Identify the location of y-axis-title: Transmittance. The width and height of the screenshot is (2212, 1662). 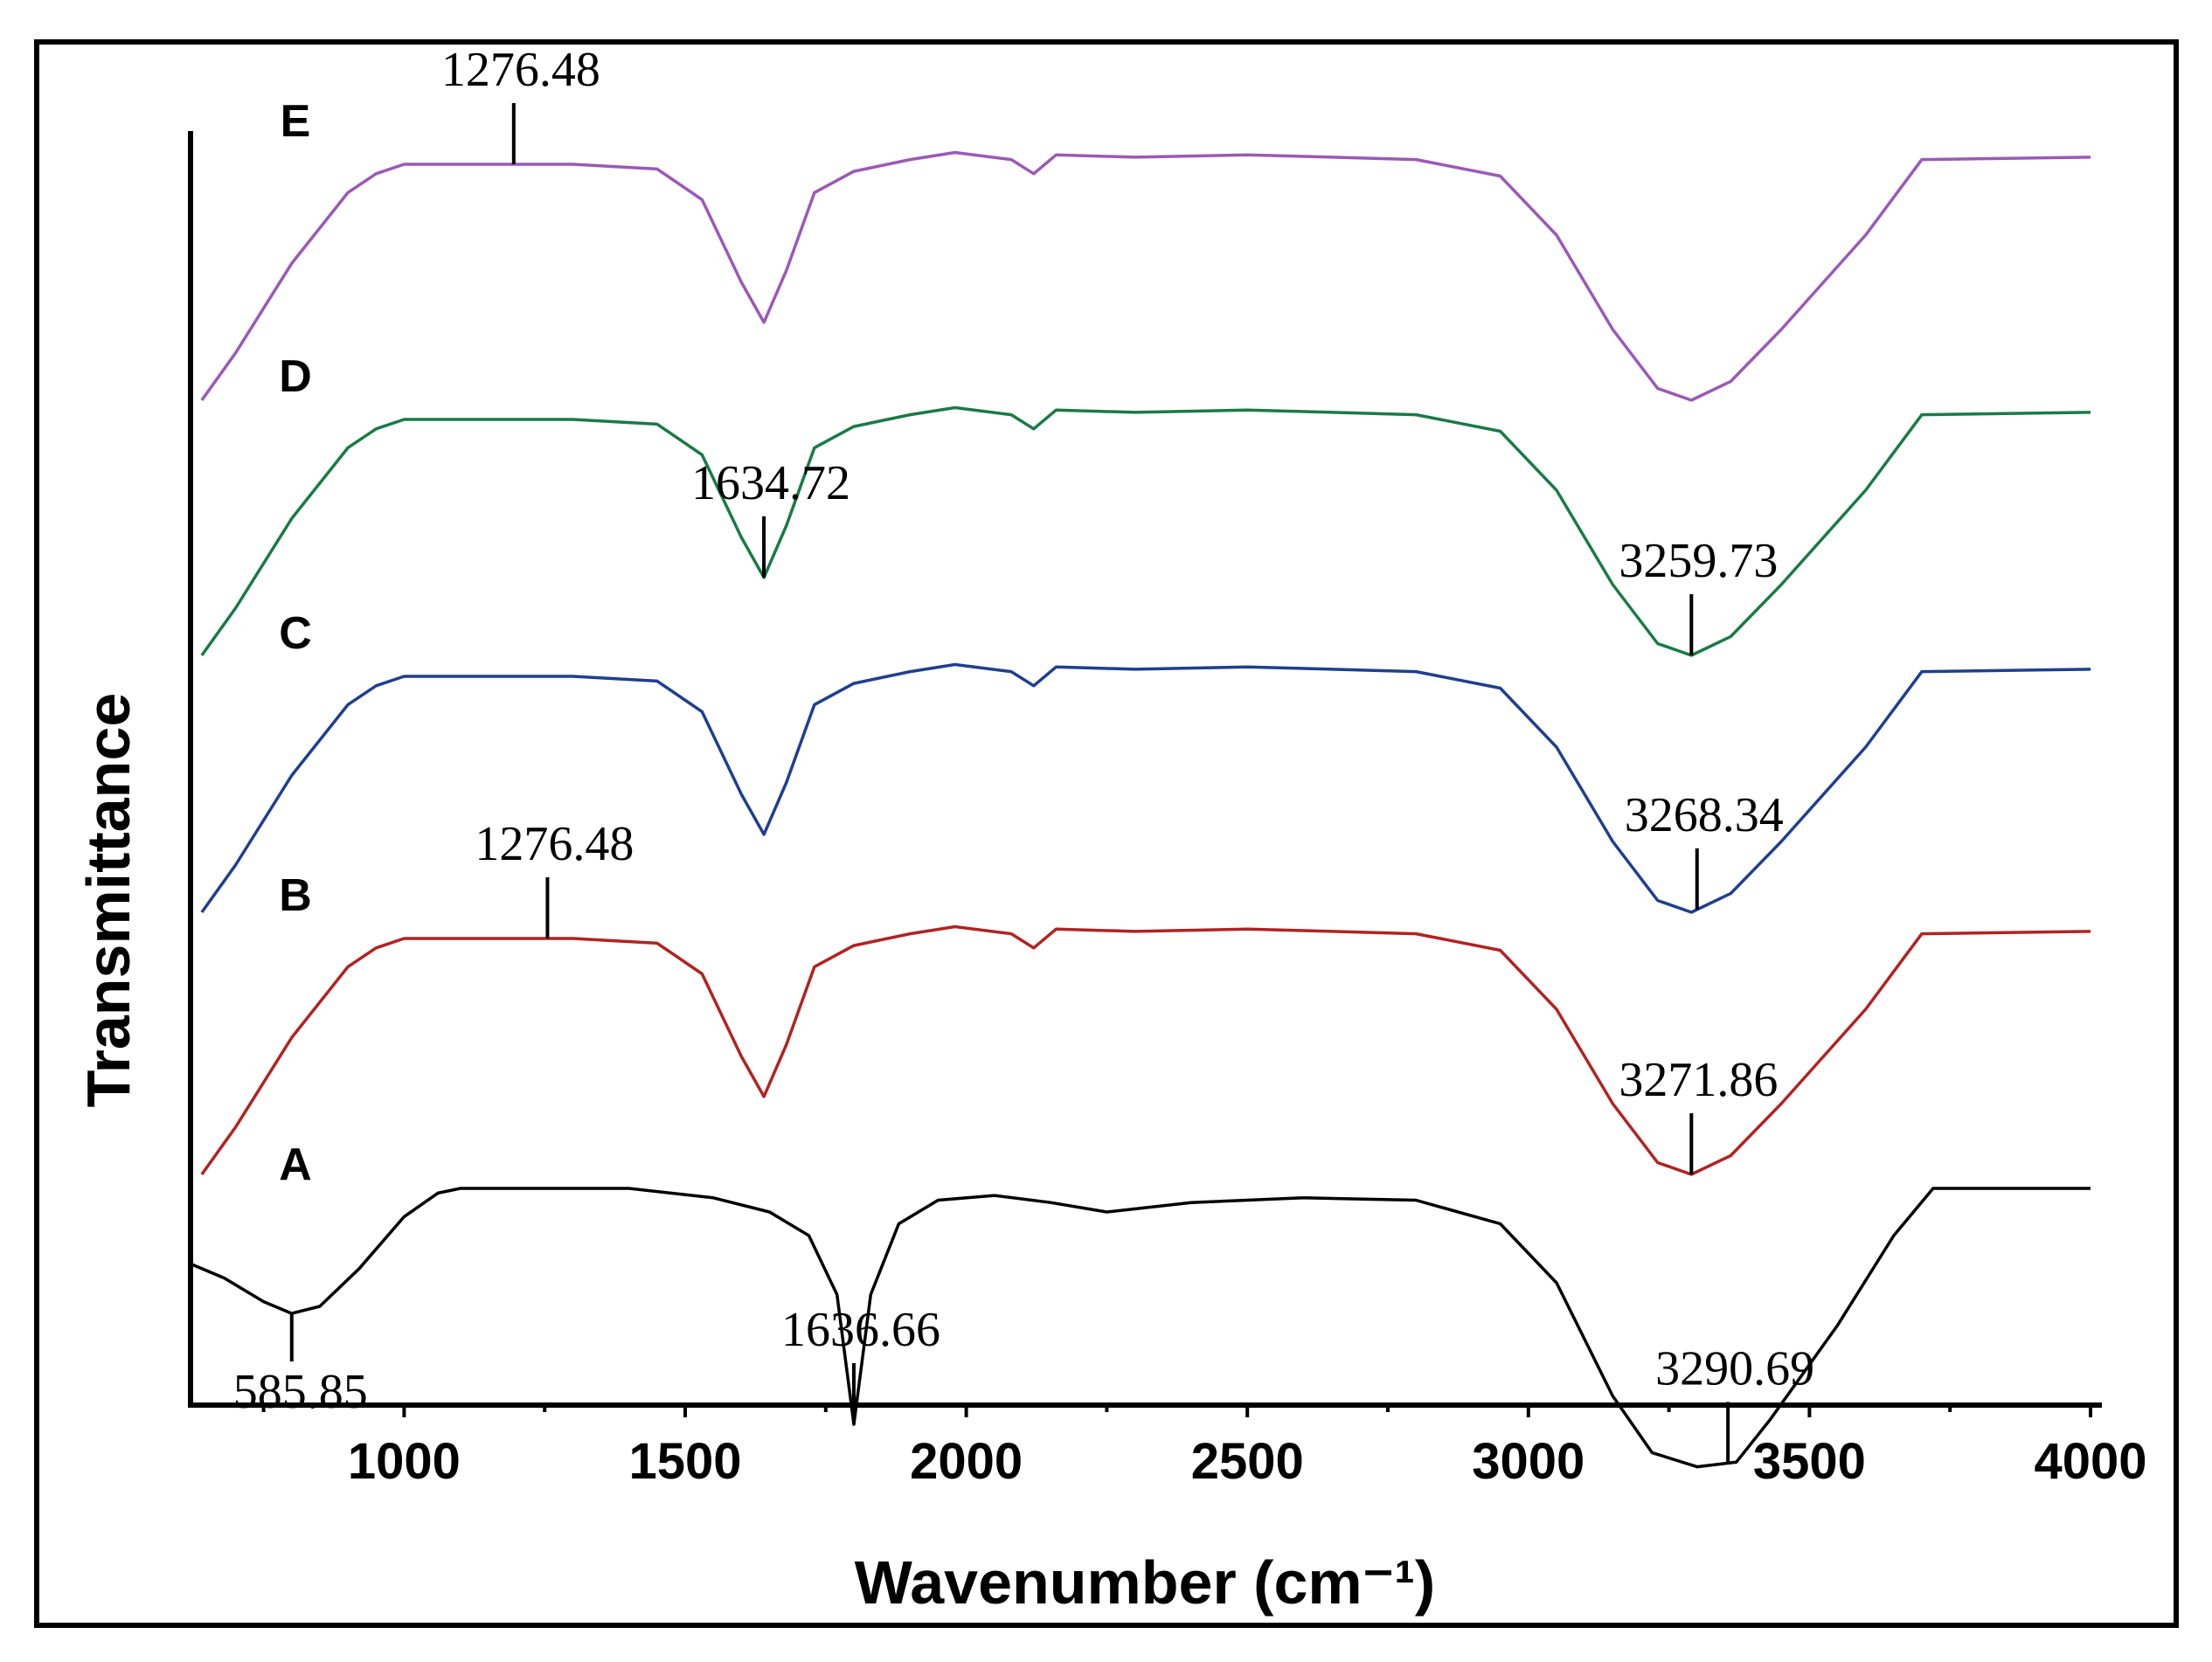
(108, 900).